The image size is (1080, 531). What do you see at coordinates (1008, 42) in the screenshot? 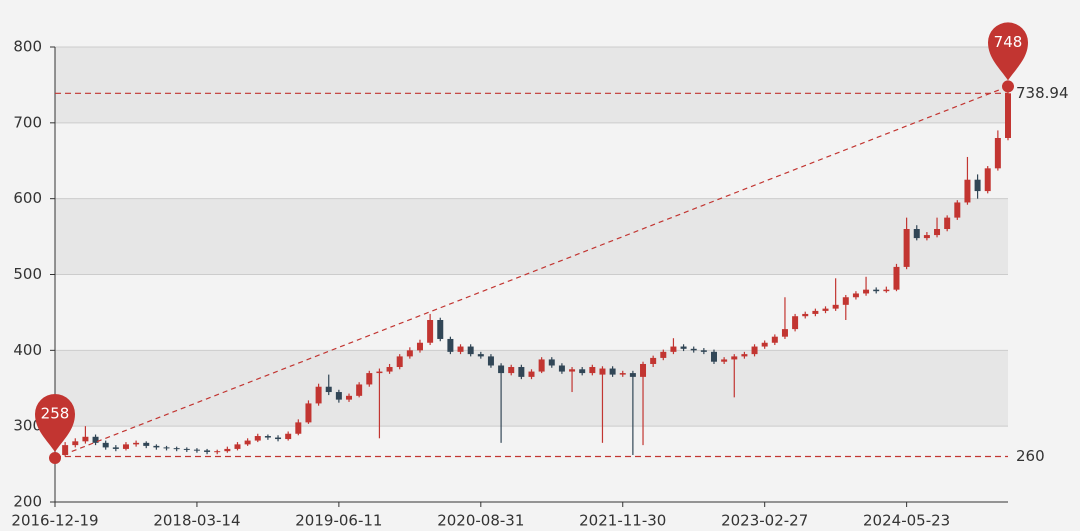
I see `mark-point-label: 748` at bounding box center [1008, 42].